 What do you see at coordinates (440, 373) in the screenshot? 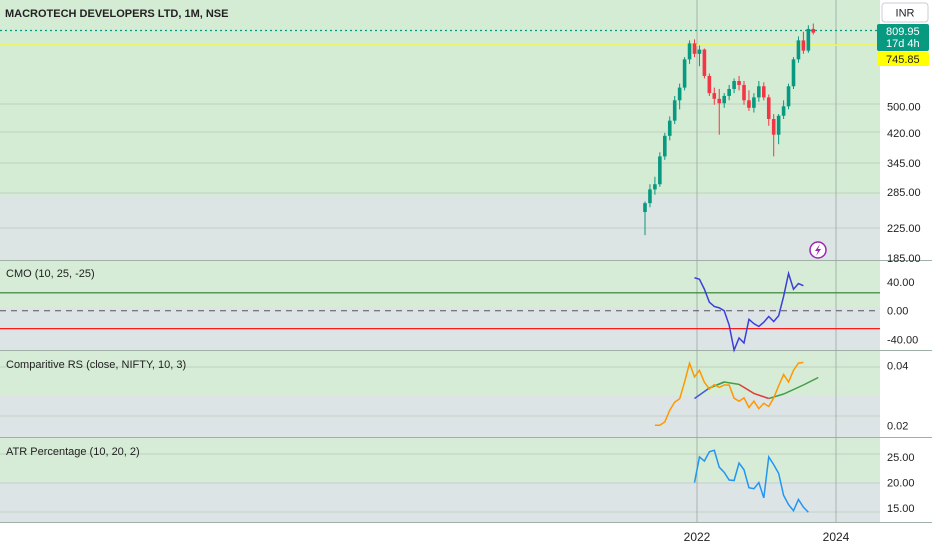
I see `rs-pane-bg-upper` at bounding box center [440, 373].